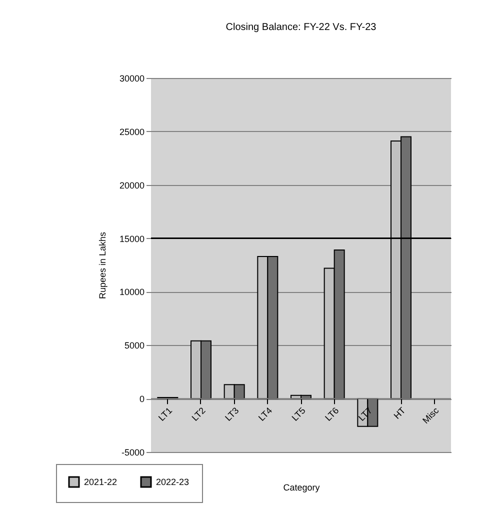 The height and width of the screenshot is (528, 498). I want to click on x-tick-label: LT6, so click(332, 414).